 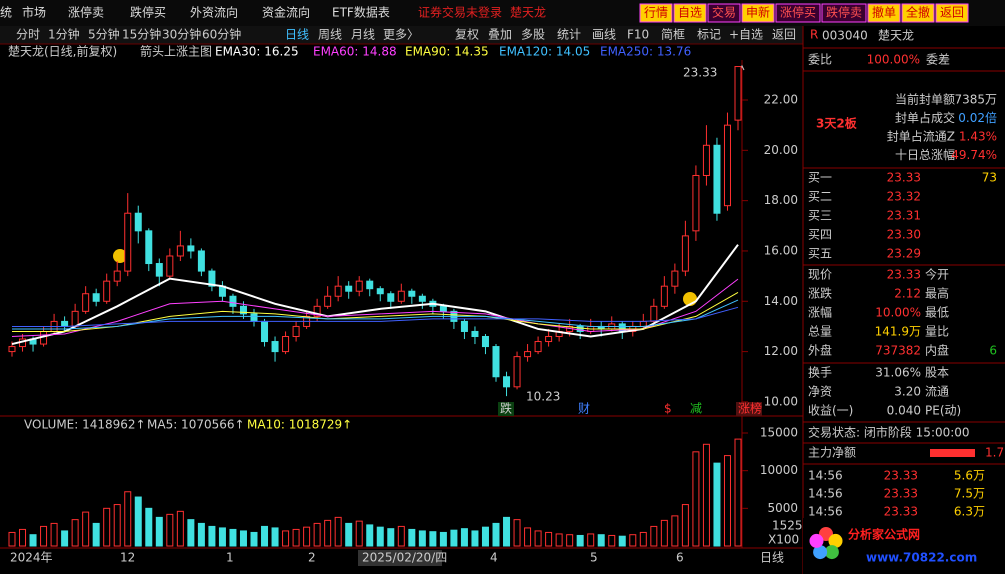 What do you see at coordinates (952, 453) in the screenshot?
I see `flow-bar` at bounding box center [952, 453].